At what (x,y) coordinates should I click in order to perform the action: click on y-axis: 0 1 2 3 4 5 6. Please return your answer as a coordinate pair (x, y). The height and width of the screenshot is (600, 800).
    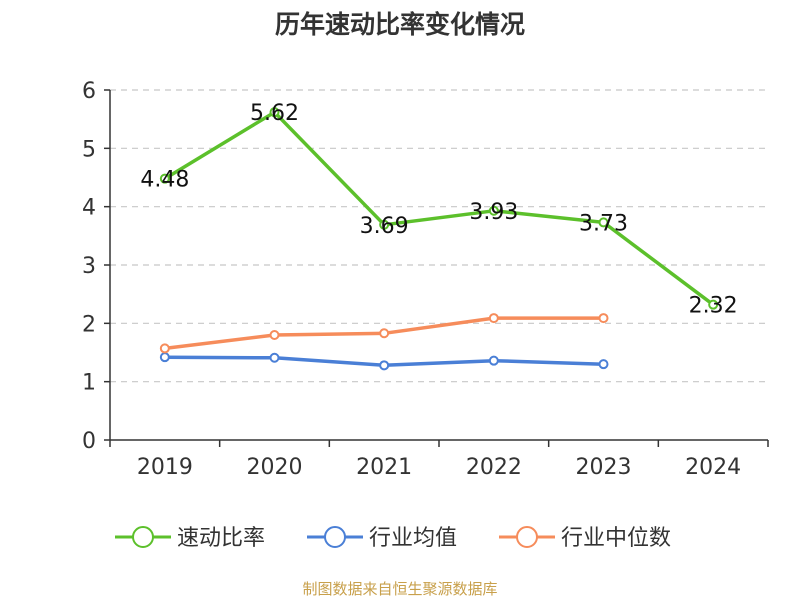
    Looking at the image, I should click on (96, 266).